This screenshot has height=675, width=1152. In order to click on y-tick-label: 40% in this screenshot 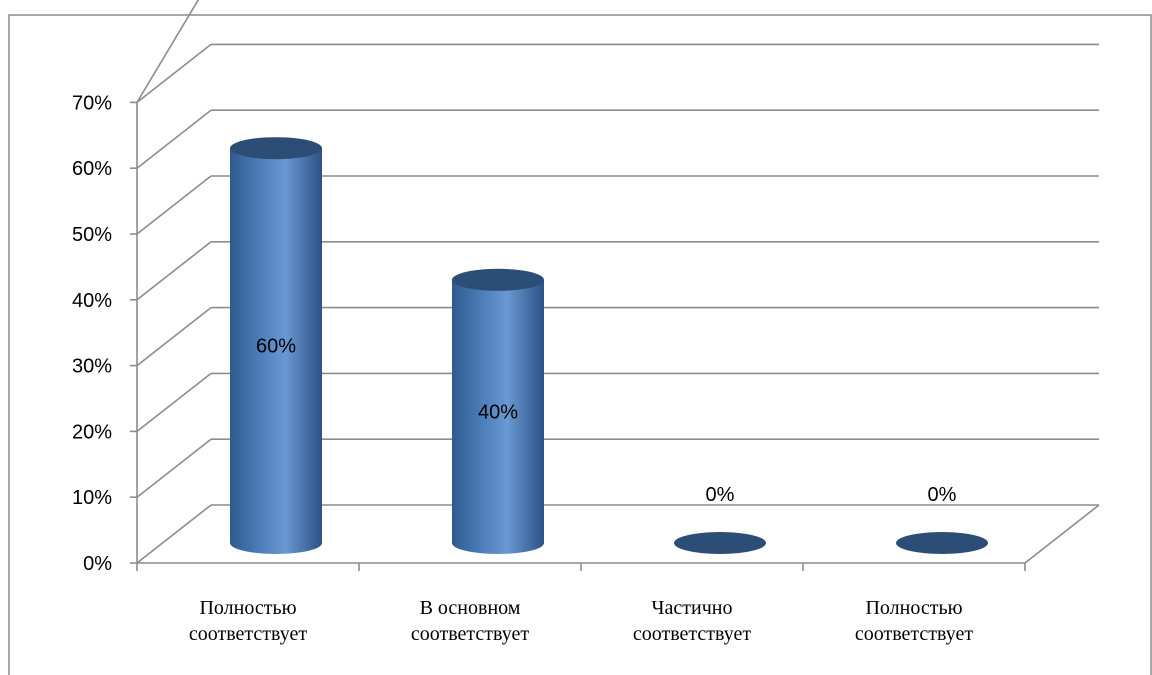, I will do `click(92, 301)`.